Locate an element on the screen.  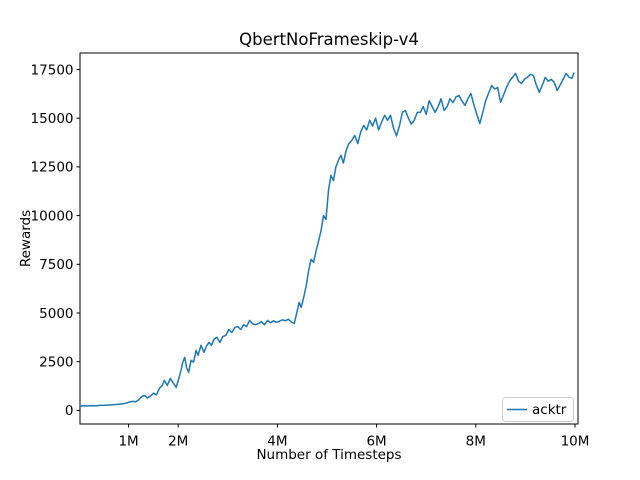
chart-title: QbertNoFrameskip-v4 is located at coordinates (329, 39).